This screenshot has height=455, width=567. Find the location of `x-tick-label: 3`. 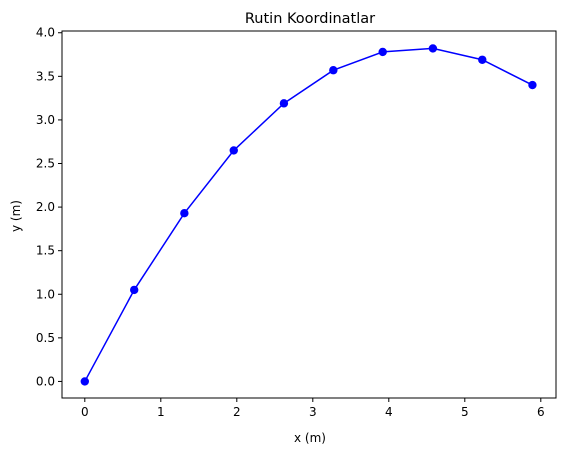

x-tick-label: 3 is located at coordinates (313, 412).